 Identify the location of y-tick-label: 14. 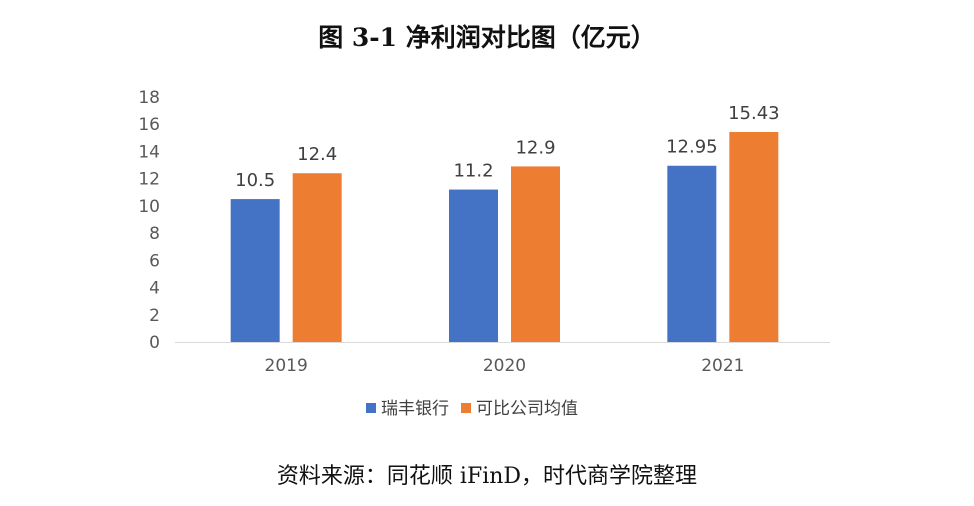
(149, 152).